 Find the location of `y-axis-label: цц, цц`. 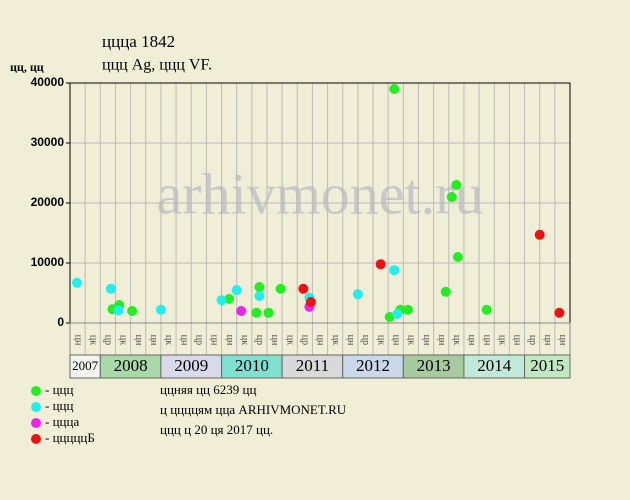

y-axis-label: цц, цц is located at coordinates (27, 67).